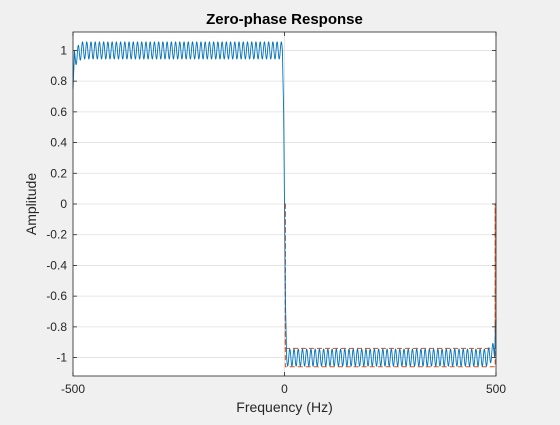  What do you see at coordinates (63, 204) in the screenshot?
I see `y-tick-label: 0` at bounding box center [63, 204].